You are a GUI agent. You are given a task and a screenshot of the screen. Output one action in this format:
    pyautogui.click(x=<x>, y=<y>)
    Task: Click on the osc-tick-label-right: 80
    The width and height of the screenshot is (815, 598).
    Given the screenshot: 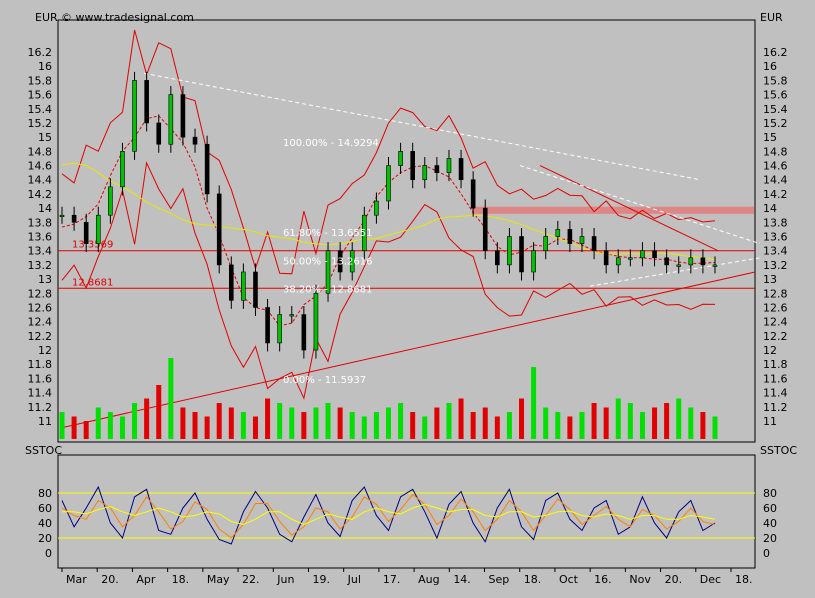 What is the action you would take?
    pyautogui.click(x=770, y=493)
    